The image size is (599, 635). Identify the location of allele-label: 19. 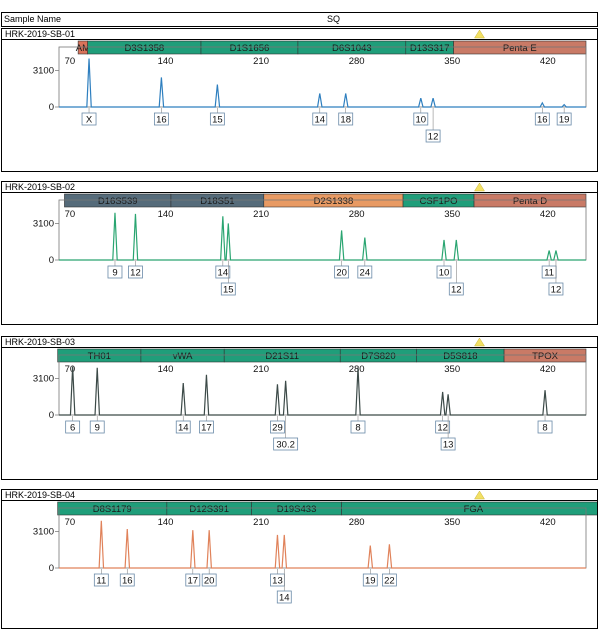
(564, 120).